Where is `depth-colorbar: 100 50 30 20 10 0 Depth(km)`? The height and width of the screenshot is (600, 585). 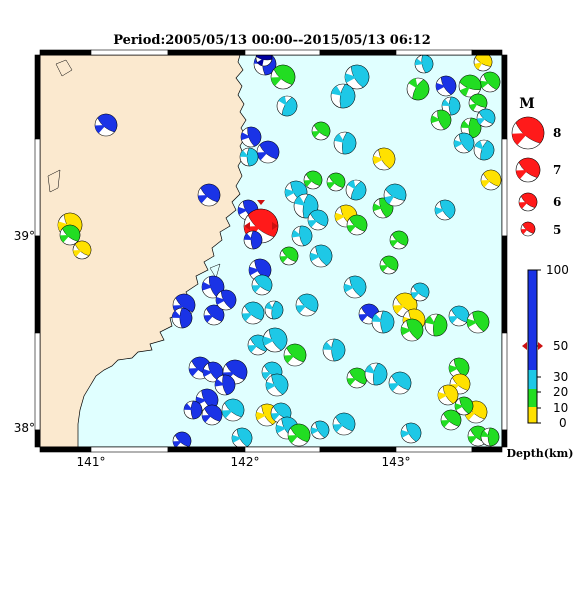
depth-colorbar: 100 50 30 20 10 0 Depth(km) is located at coordinates (540, 361).